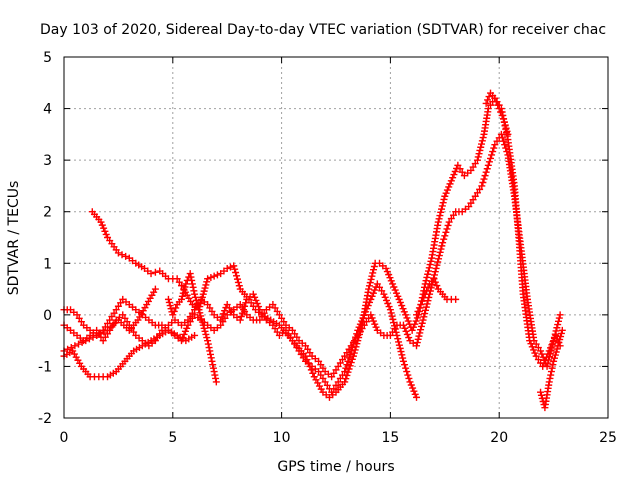  Describe the element at coordinates (47, 110) in the screenshot. I see `y-tick-label: 4` at that location.